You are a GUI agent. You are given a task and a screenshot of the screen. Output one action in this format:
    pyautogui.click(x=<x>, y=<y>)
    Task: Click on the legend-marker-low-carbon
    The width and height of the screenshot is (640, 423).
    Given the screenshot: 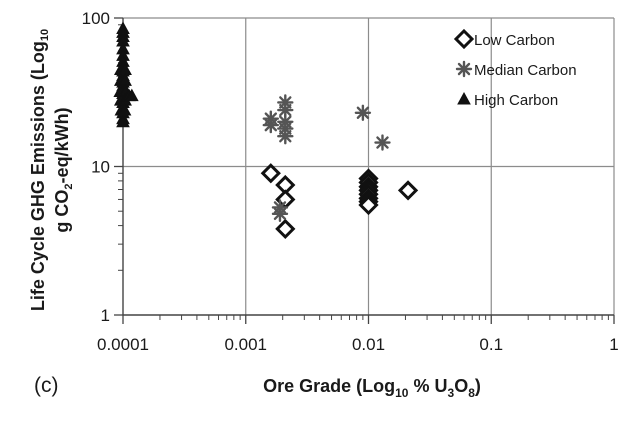 What is the action you would take?
    pyautogui.click(x=464, y=39)
    